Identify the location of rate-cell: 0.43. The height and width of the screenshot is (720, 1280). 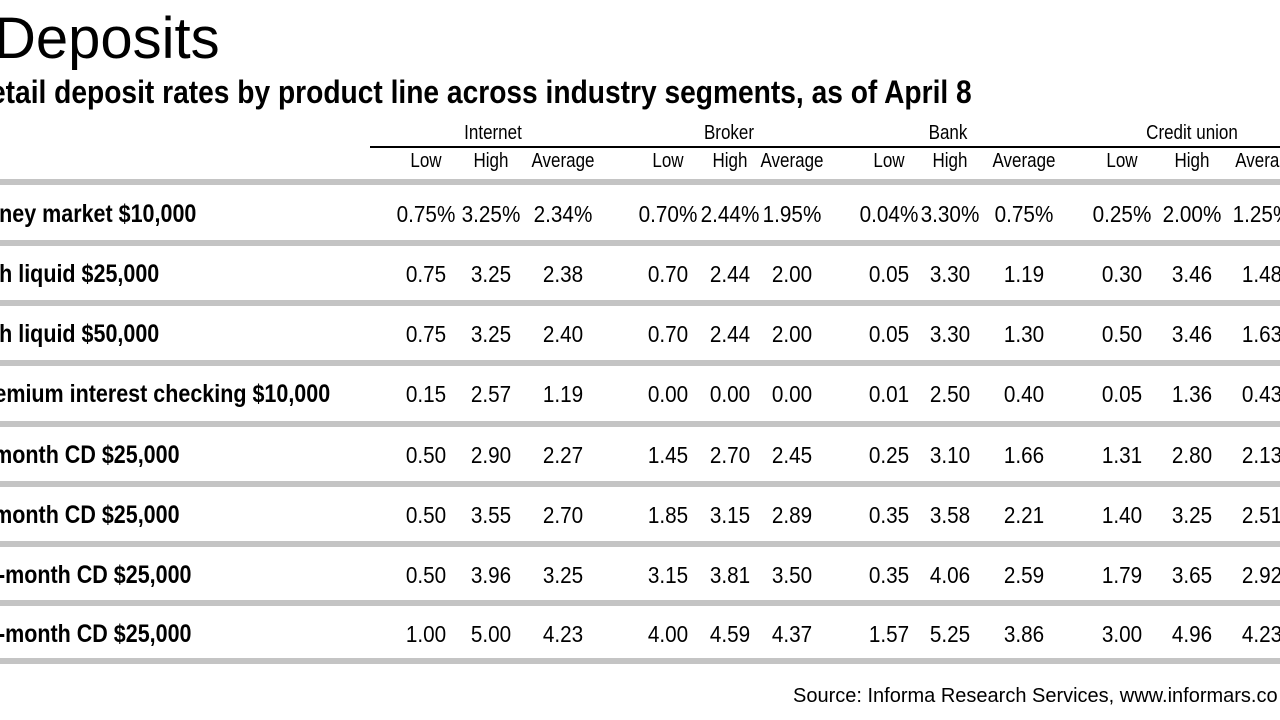
(1260, 394).